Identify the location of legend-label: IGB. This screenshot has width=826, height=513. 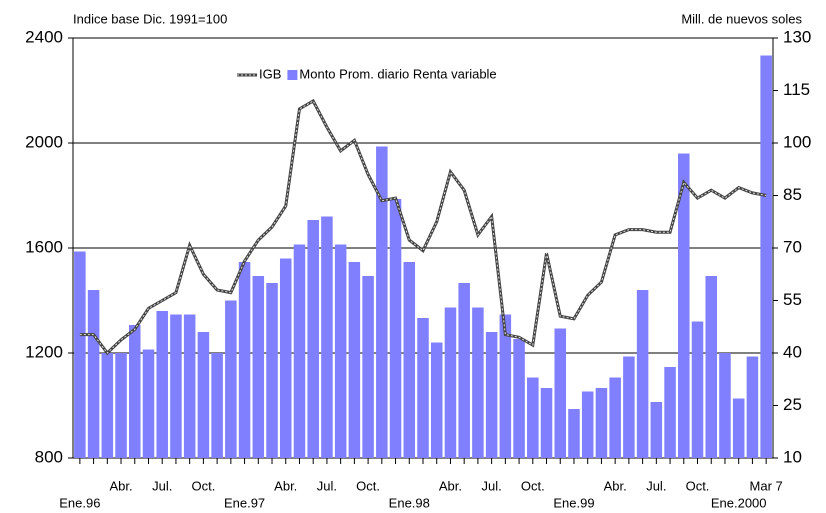
(270, 73).